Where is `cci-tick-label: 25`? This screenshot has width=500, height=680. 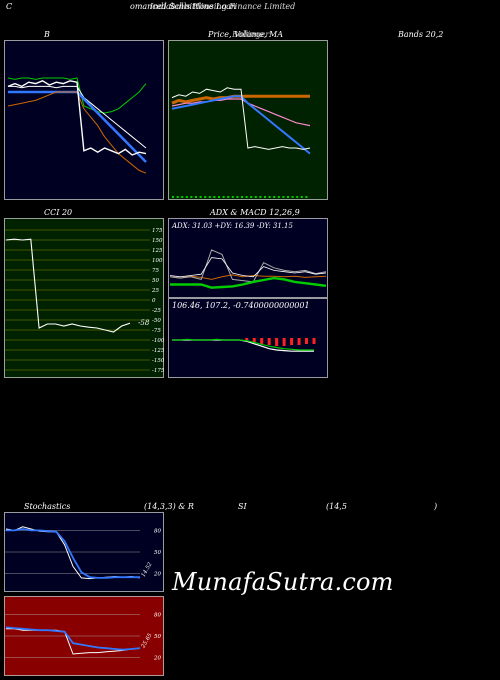 cci-tick-label: 25 is located at coordinates (155, 291).